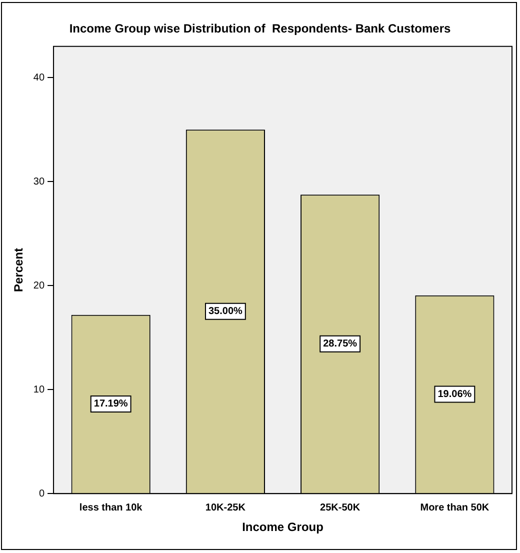 Image resolution: width=520 pixels, height=553 pixels. Describe the element at coordinates (111, 404) in the screenshot. I see `data-label: 17.19%` at that location.